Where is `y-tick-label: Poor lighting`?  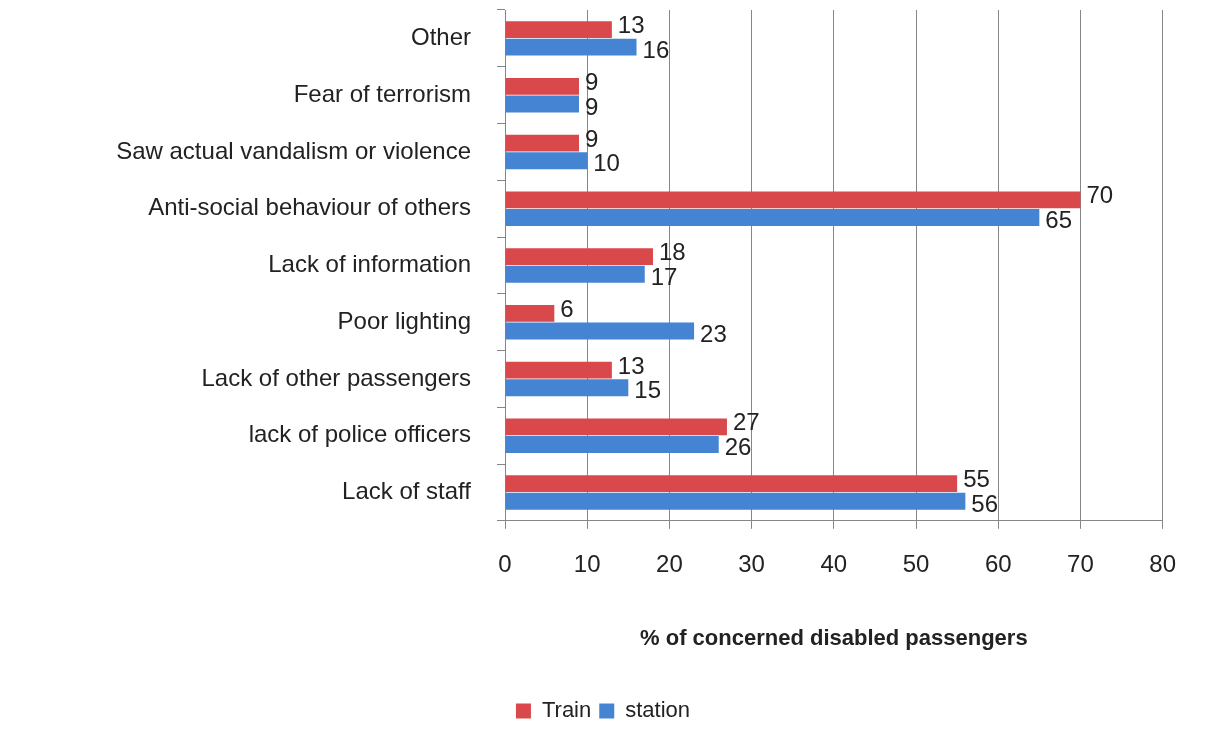
y-tick-label: Poor lighting is located at coordinates (404, 320).